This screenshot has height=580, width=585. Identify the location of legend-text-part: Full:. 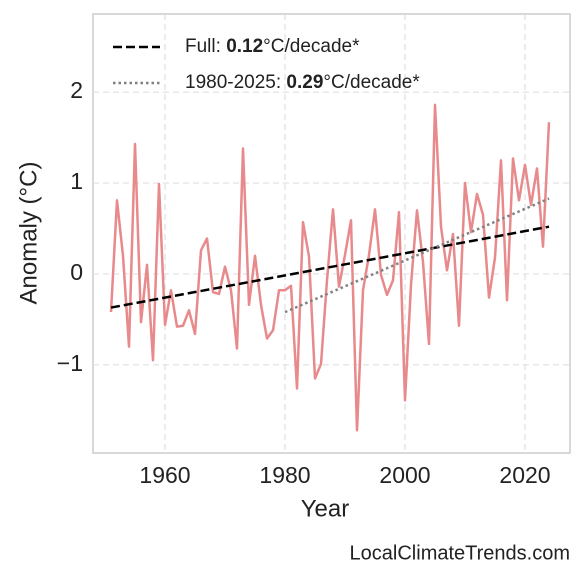
(205, 46).